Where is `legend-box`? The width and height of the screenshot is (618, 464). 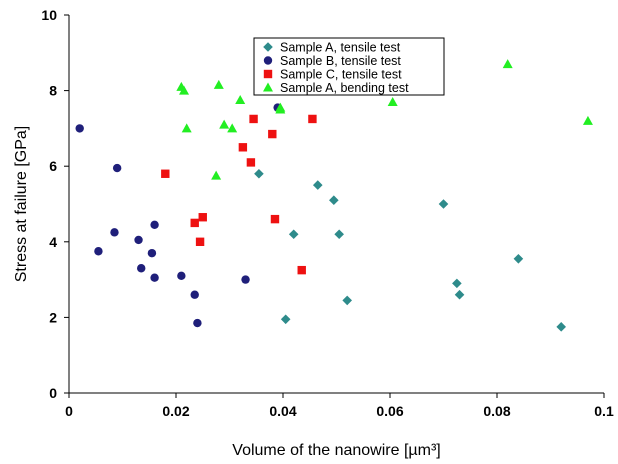
legend-box is located at coordinates (349, 66).